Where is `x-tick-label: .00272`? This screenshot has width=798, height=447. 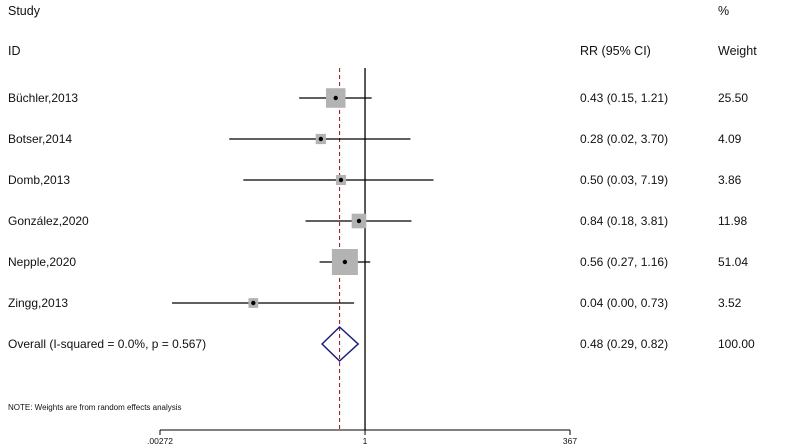 x-tick-label: .00272 is located at coordinates (160, 441).